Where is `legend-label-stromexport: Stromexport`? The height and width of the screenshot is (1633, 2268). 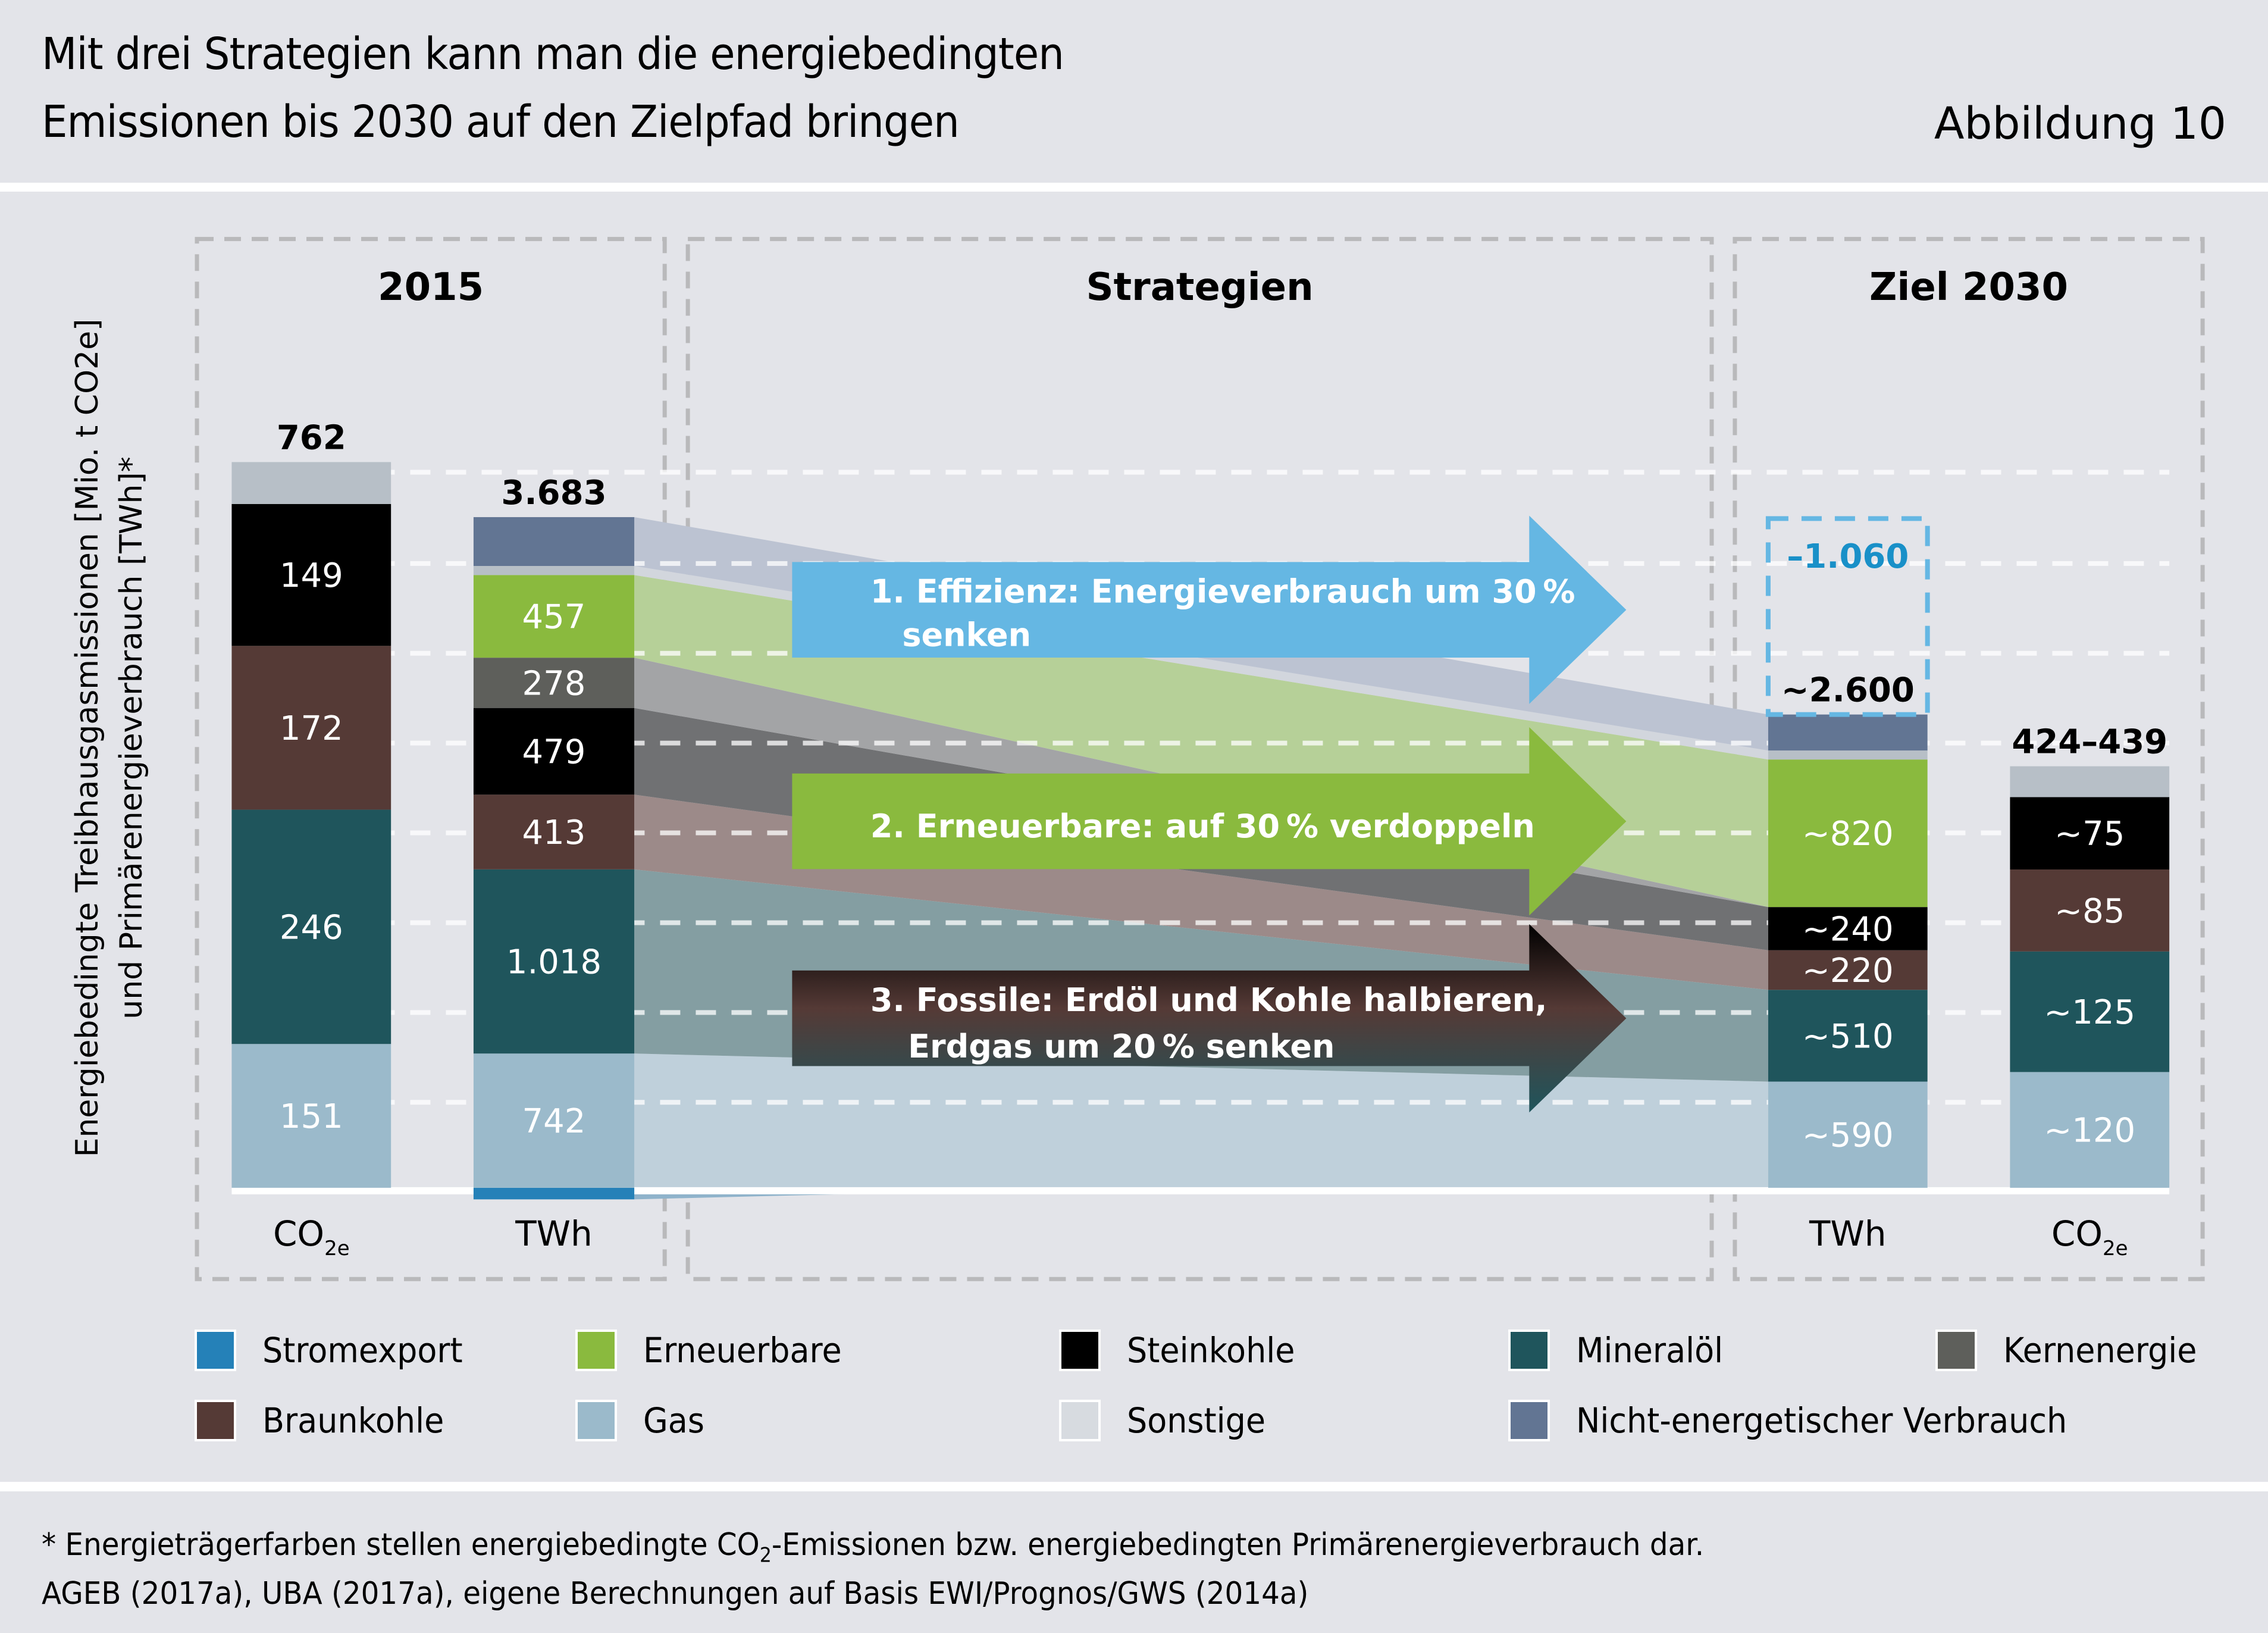
legend-label-stromexport: Stromexport is located at coordinates (363, 1350).